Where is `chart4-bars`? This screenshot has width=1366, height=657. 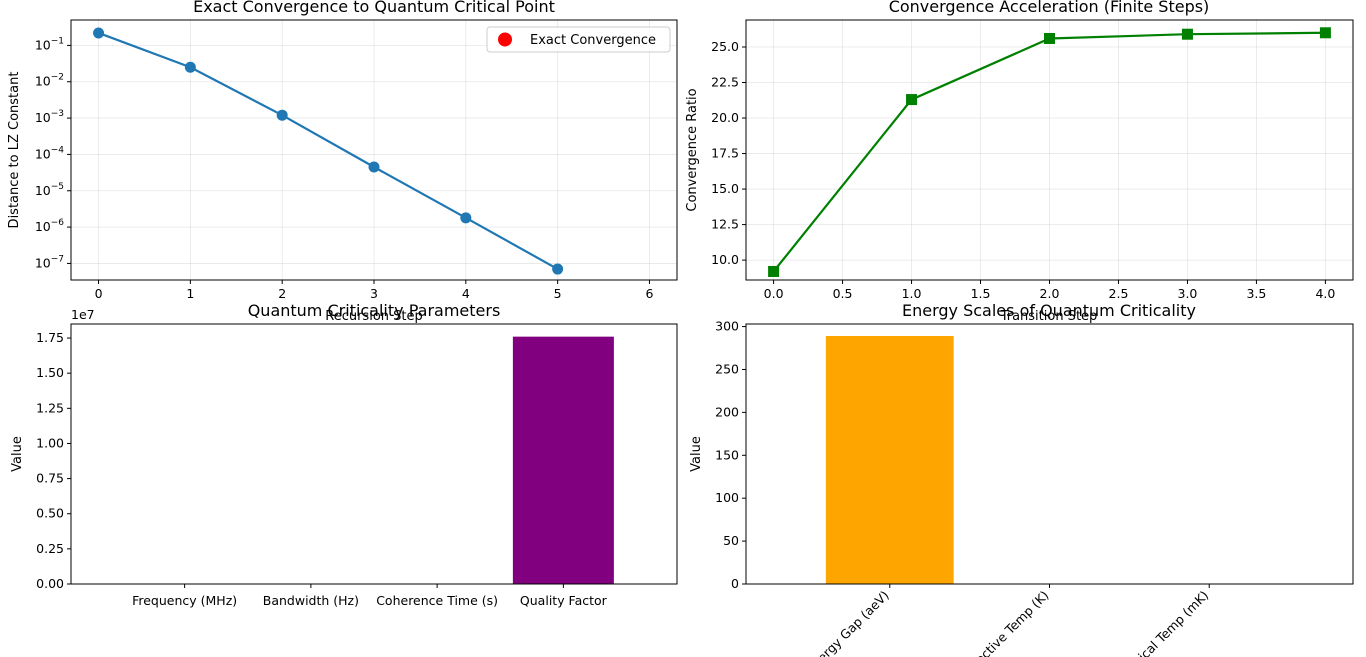
chart4-bars is located at coordinates (889, 460).